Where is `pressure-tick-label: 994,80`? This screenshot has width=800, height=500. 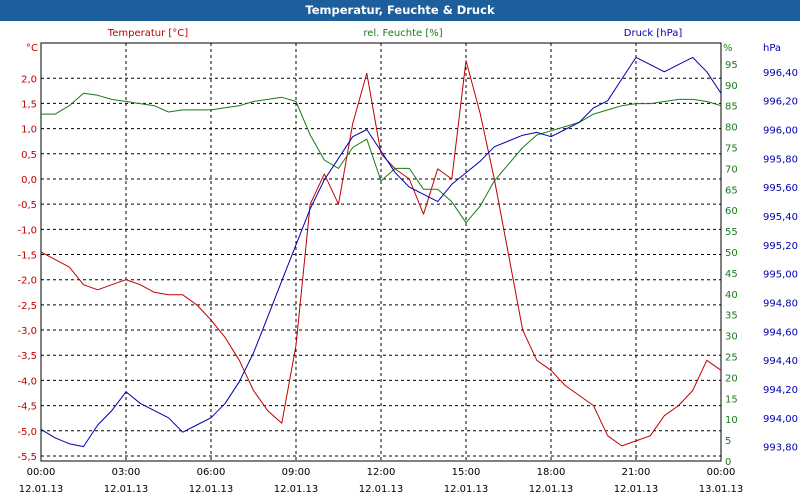
pressure-tick-label: 994,80 is located at coordinates (780, 303).